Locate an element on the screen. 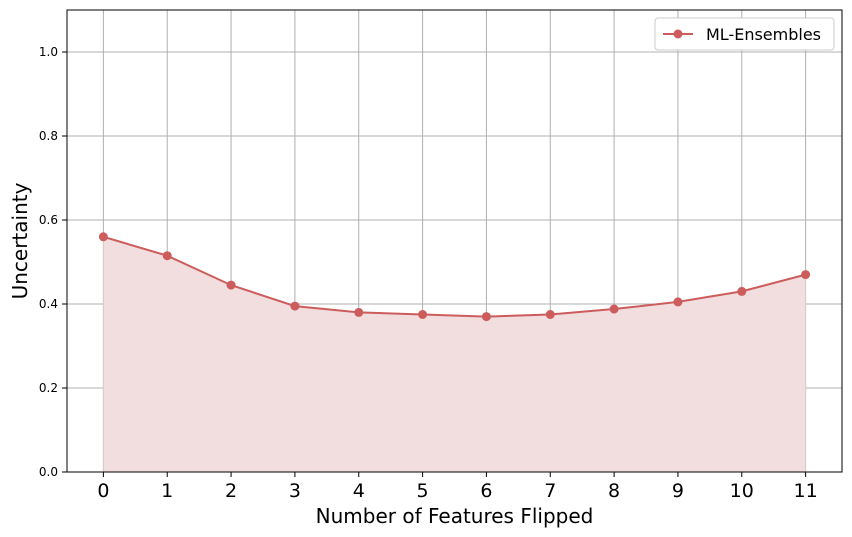 The width and height of the screenshot is (852, 537). legend-marker-swatch is located at coordinates (678, 34).